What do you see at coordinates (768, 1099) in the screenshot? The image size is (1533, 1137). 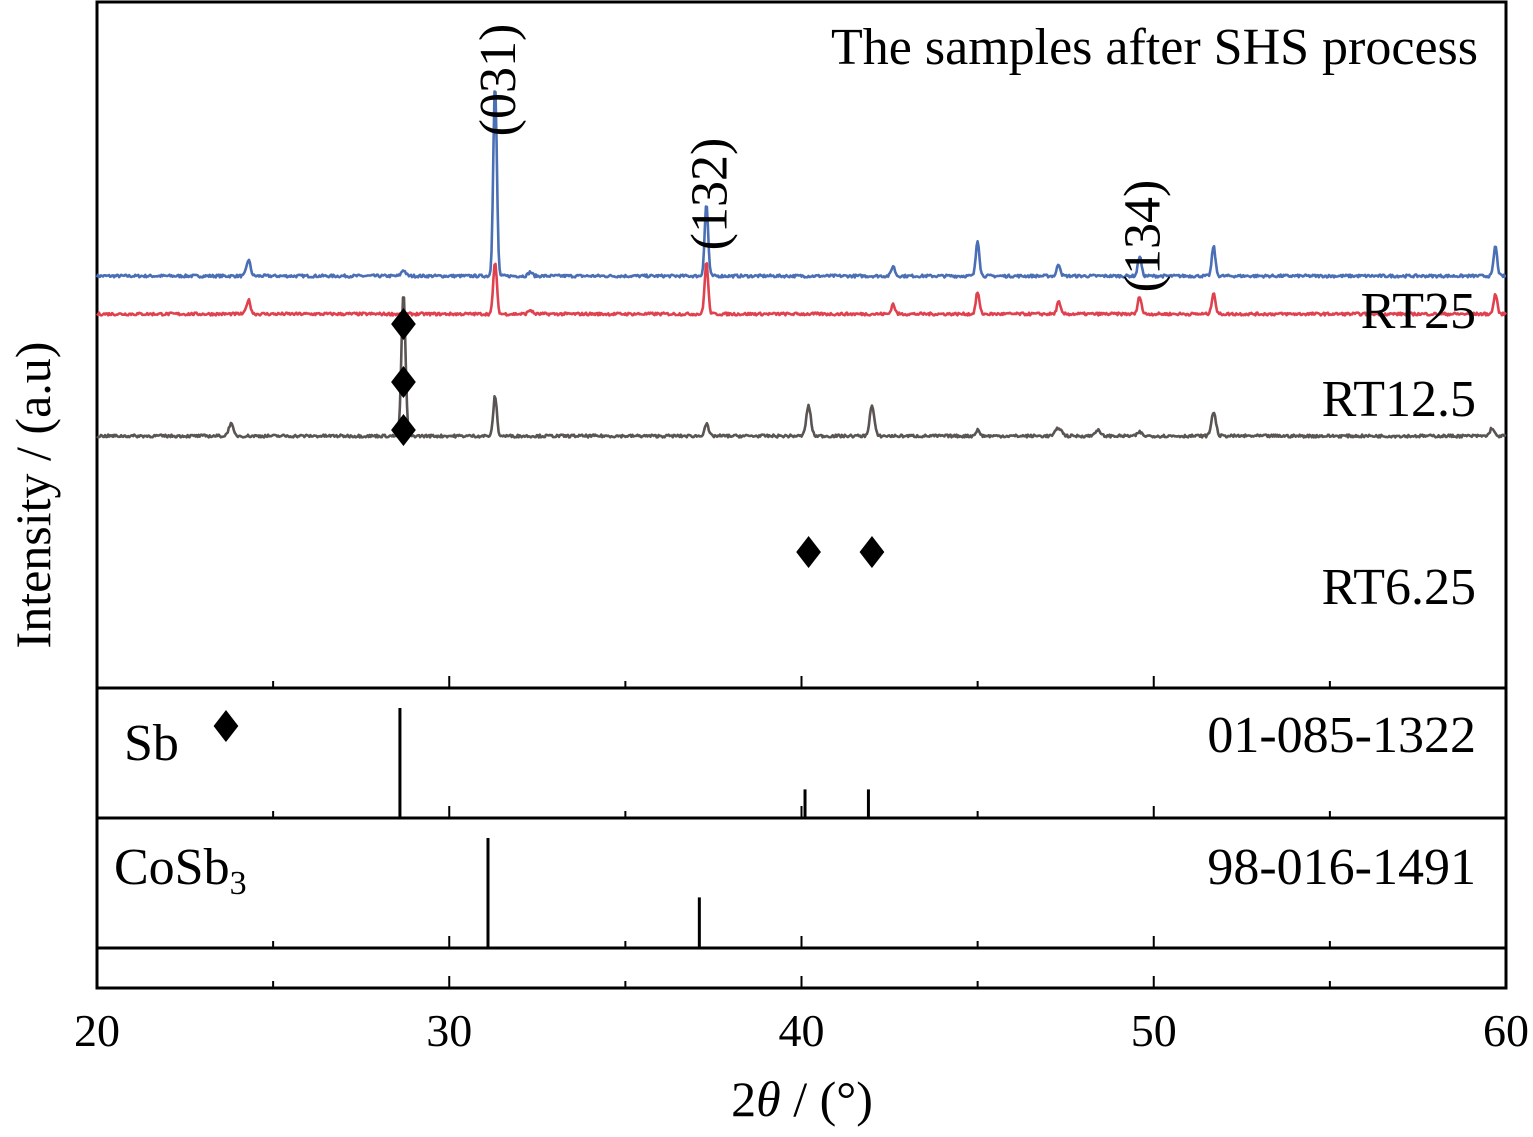 I see `x-axis-title-symbol: θ` at bounding box center [768, 1099].